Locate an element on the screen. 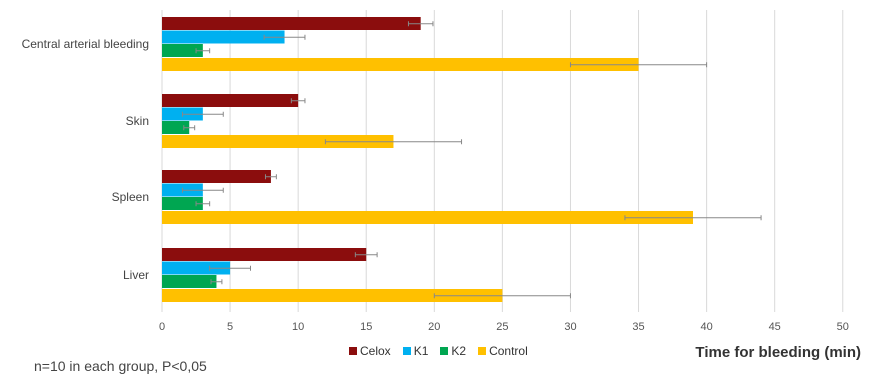 The image size is (869, 378). category-label: Skin is located at coordinates (137, 121).